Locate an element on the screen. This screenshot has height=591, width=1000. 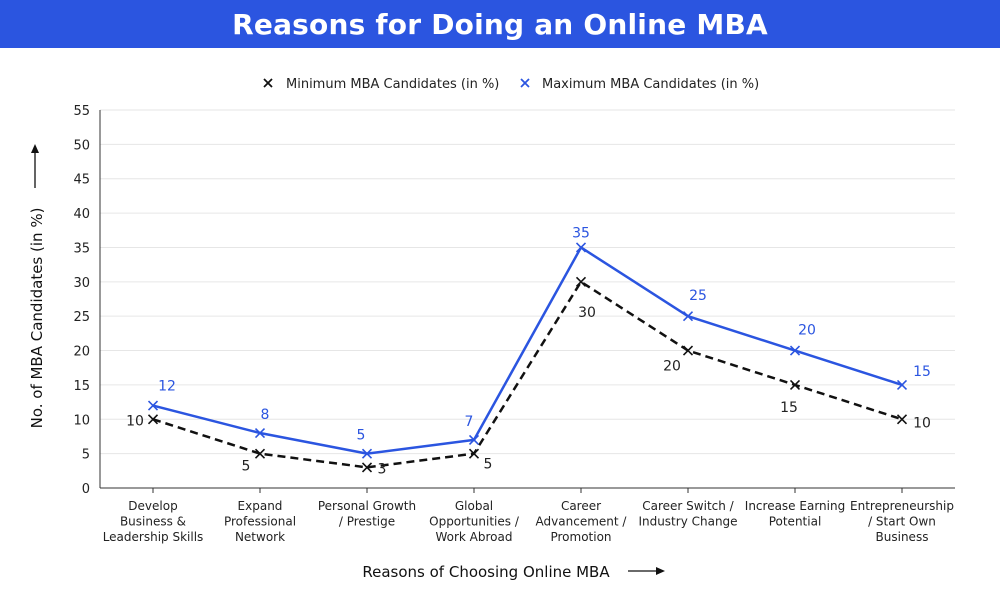
min-data-label: 20 is located at coordinates (672, 367).